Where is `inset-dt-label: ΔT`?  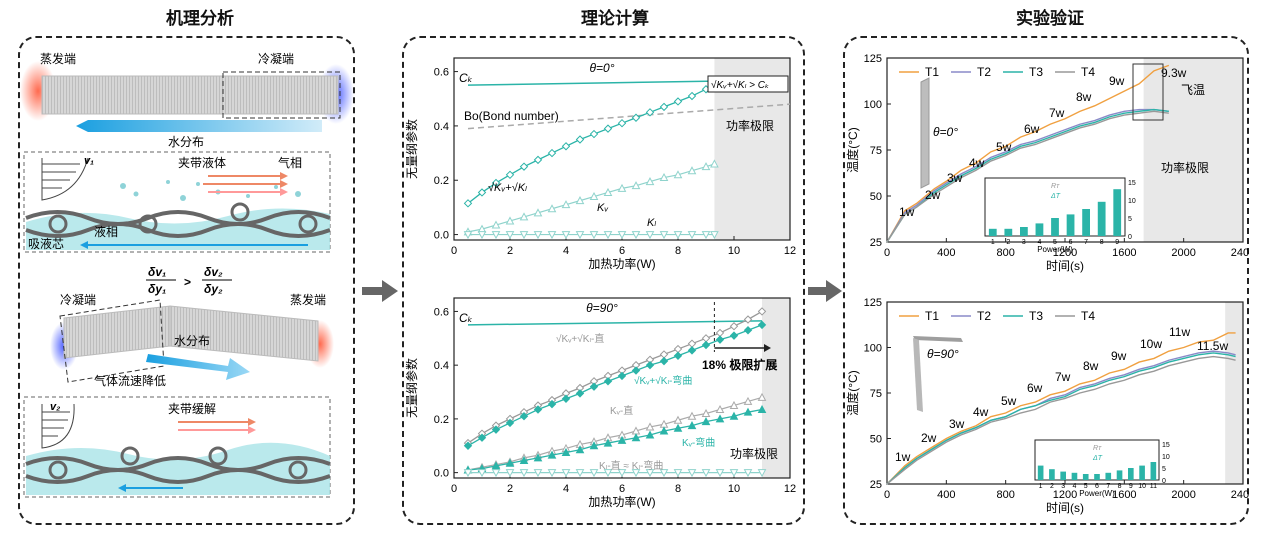 inset-dt-label: ΔT is located at coordinates (1097, 458).